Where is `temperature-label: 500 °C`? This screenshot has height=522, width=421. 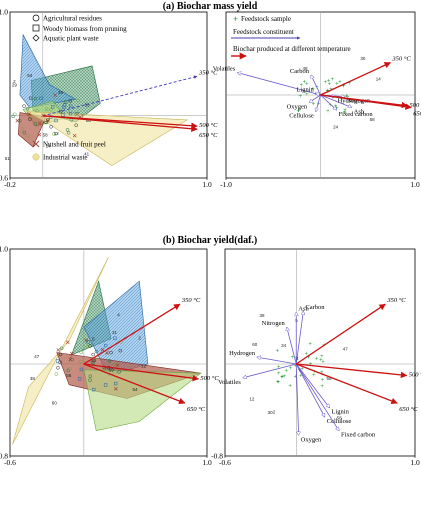 temperature-label: 500 °C is located at coordinates (415, 375).